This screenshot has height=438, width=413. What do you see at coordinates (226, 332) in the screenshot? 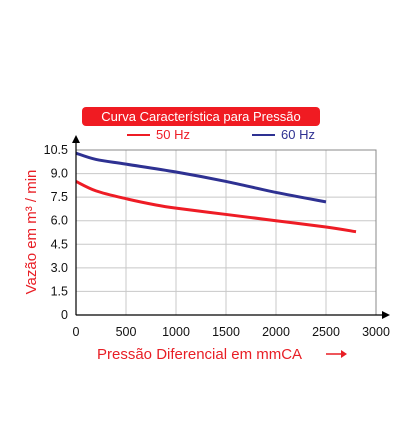
I see `x-tick-label: 1500` at bounding box center [226, 332].